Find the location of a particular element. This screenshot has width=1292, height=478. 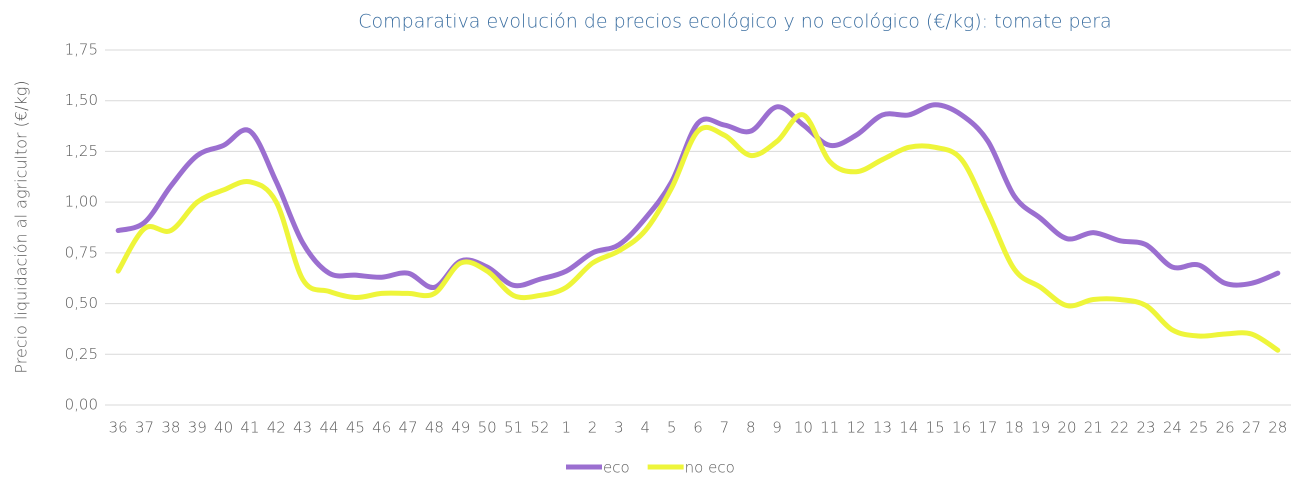

x-tick-label: 14 is located at coordinates (908, 428).